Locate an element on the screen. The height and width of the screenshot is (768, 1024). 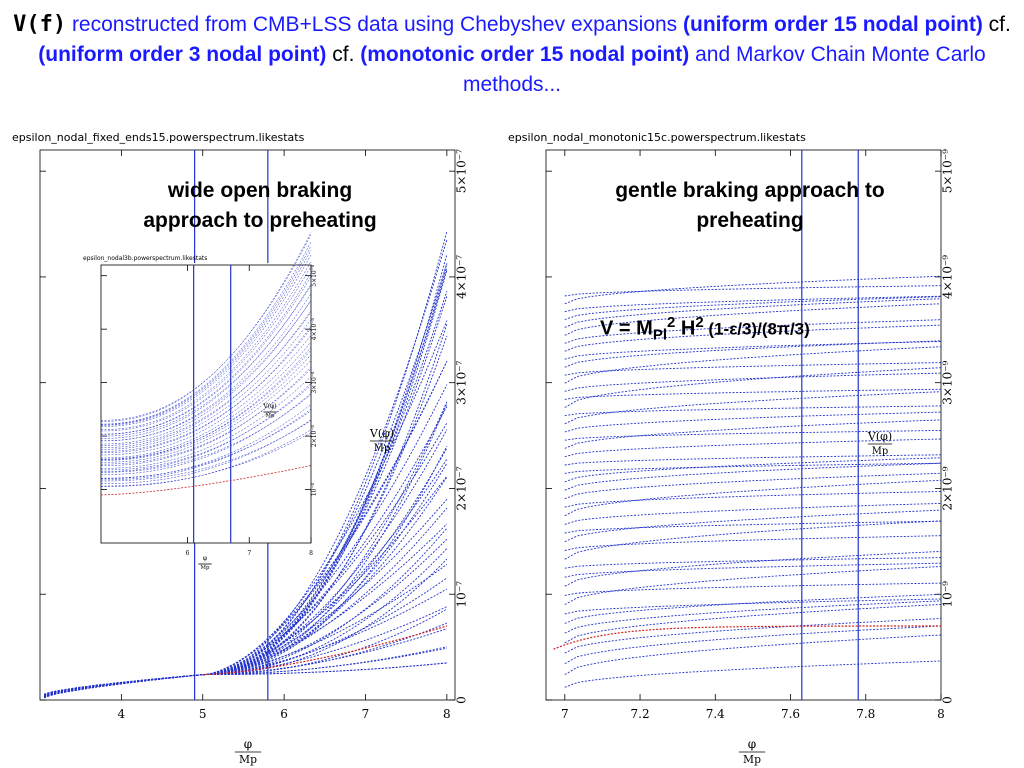
inset-y-axis-label-bottom: Mp is located at coordinates (271, 416).